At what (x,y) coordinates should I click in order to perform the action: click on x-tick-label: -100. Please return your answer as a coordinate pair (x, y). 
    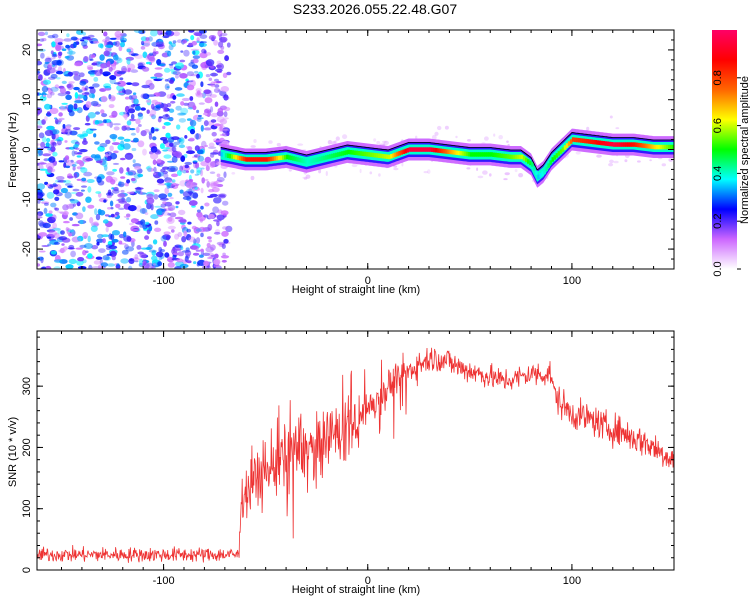
    Looking at the image, I should click on (164, 581).